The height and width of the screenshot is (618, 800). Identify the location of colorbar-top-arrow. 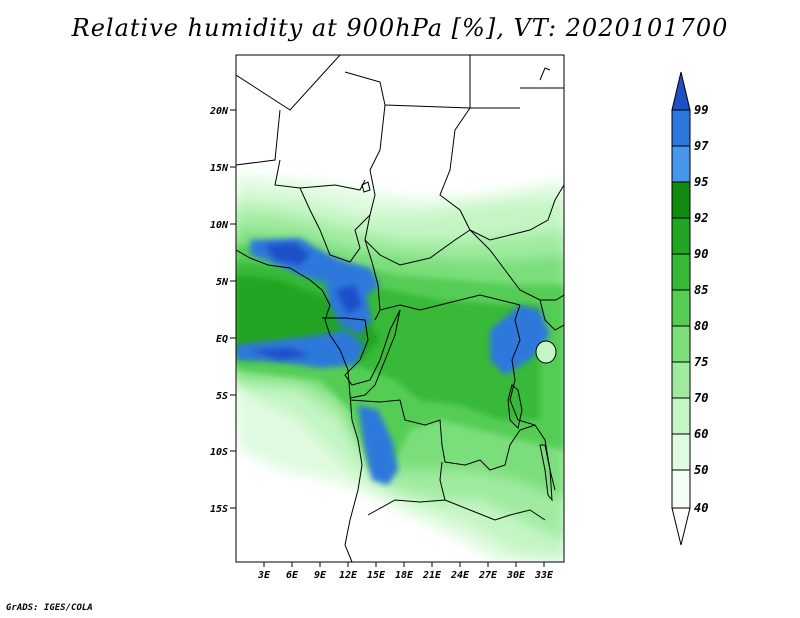
(681, 91).